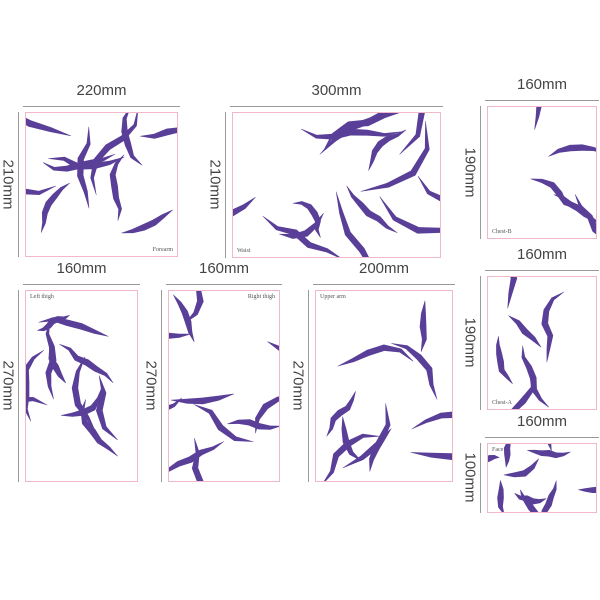 Image resolution: width=600 pixels, height=600 pixels. I want to click on left-thigh-tattoo-design, so click(72, 385).